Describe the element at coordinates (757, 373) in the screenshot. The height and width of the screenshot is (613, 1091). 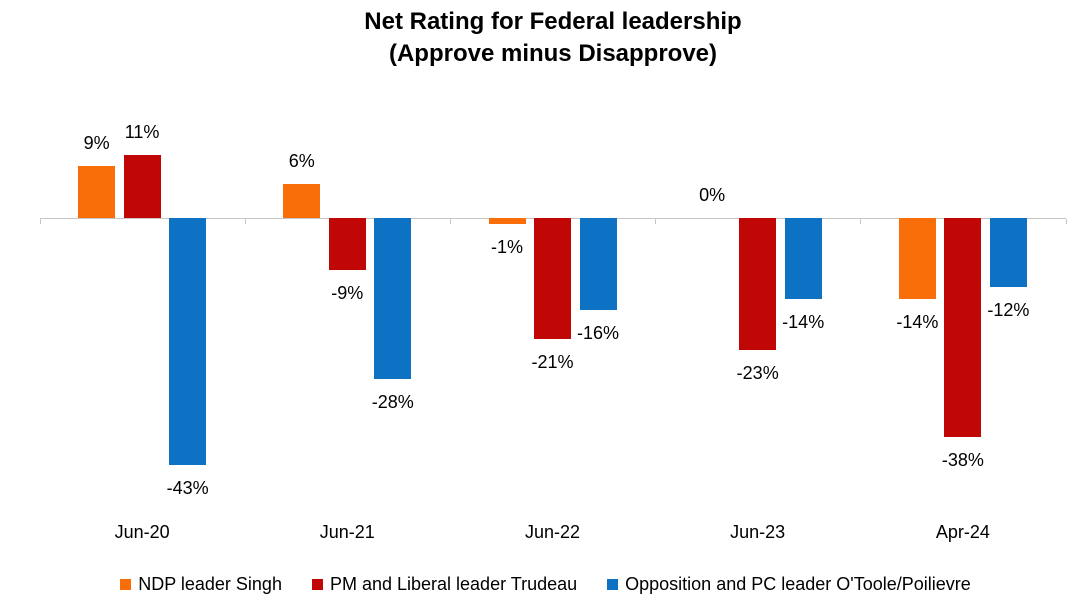
I see `data-label: -23%` at that location.